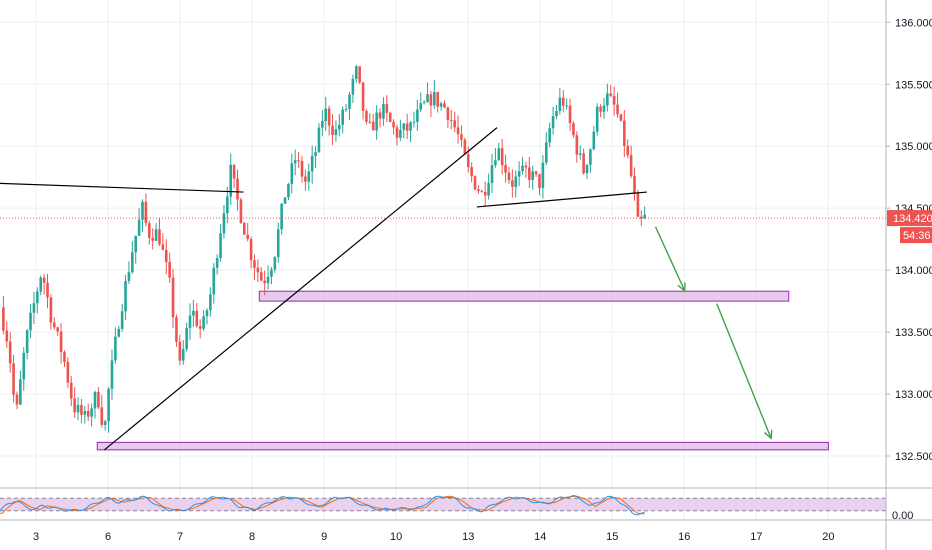  What do you see at coordinates (913, 23) in the screenshot?
I see `price-tick-label: 136.000` at bounding box center [913, 23].